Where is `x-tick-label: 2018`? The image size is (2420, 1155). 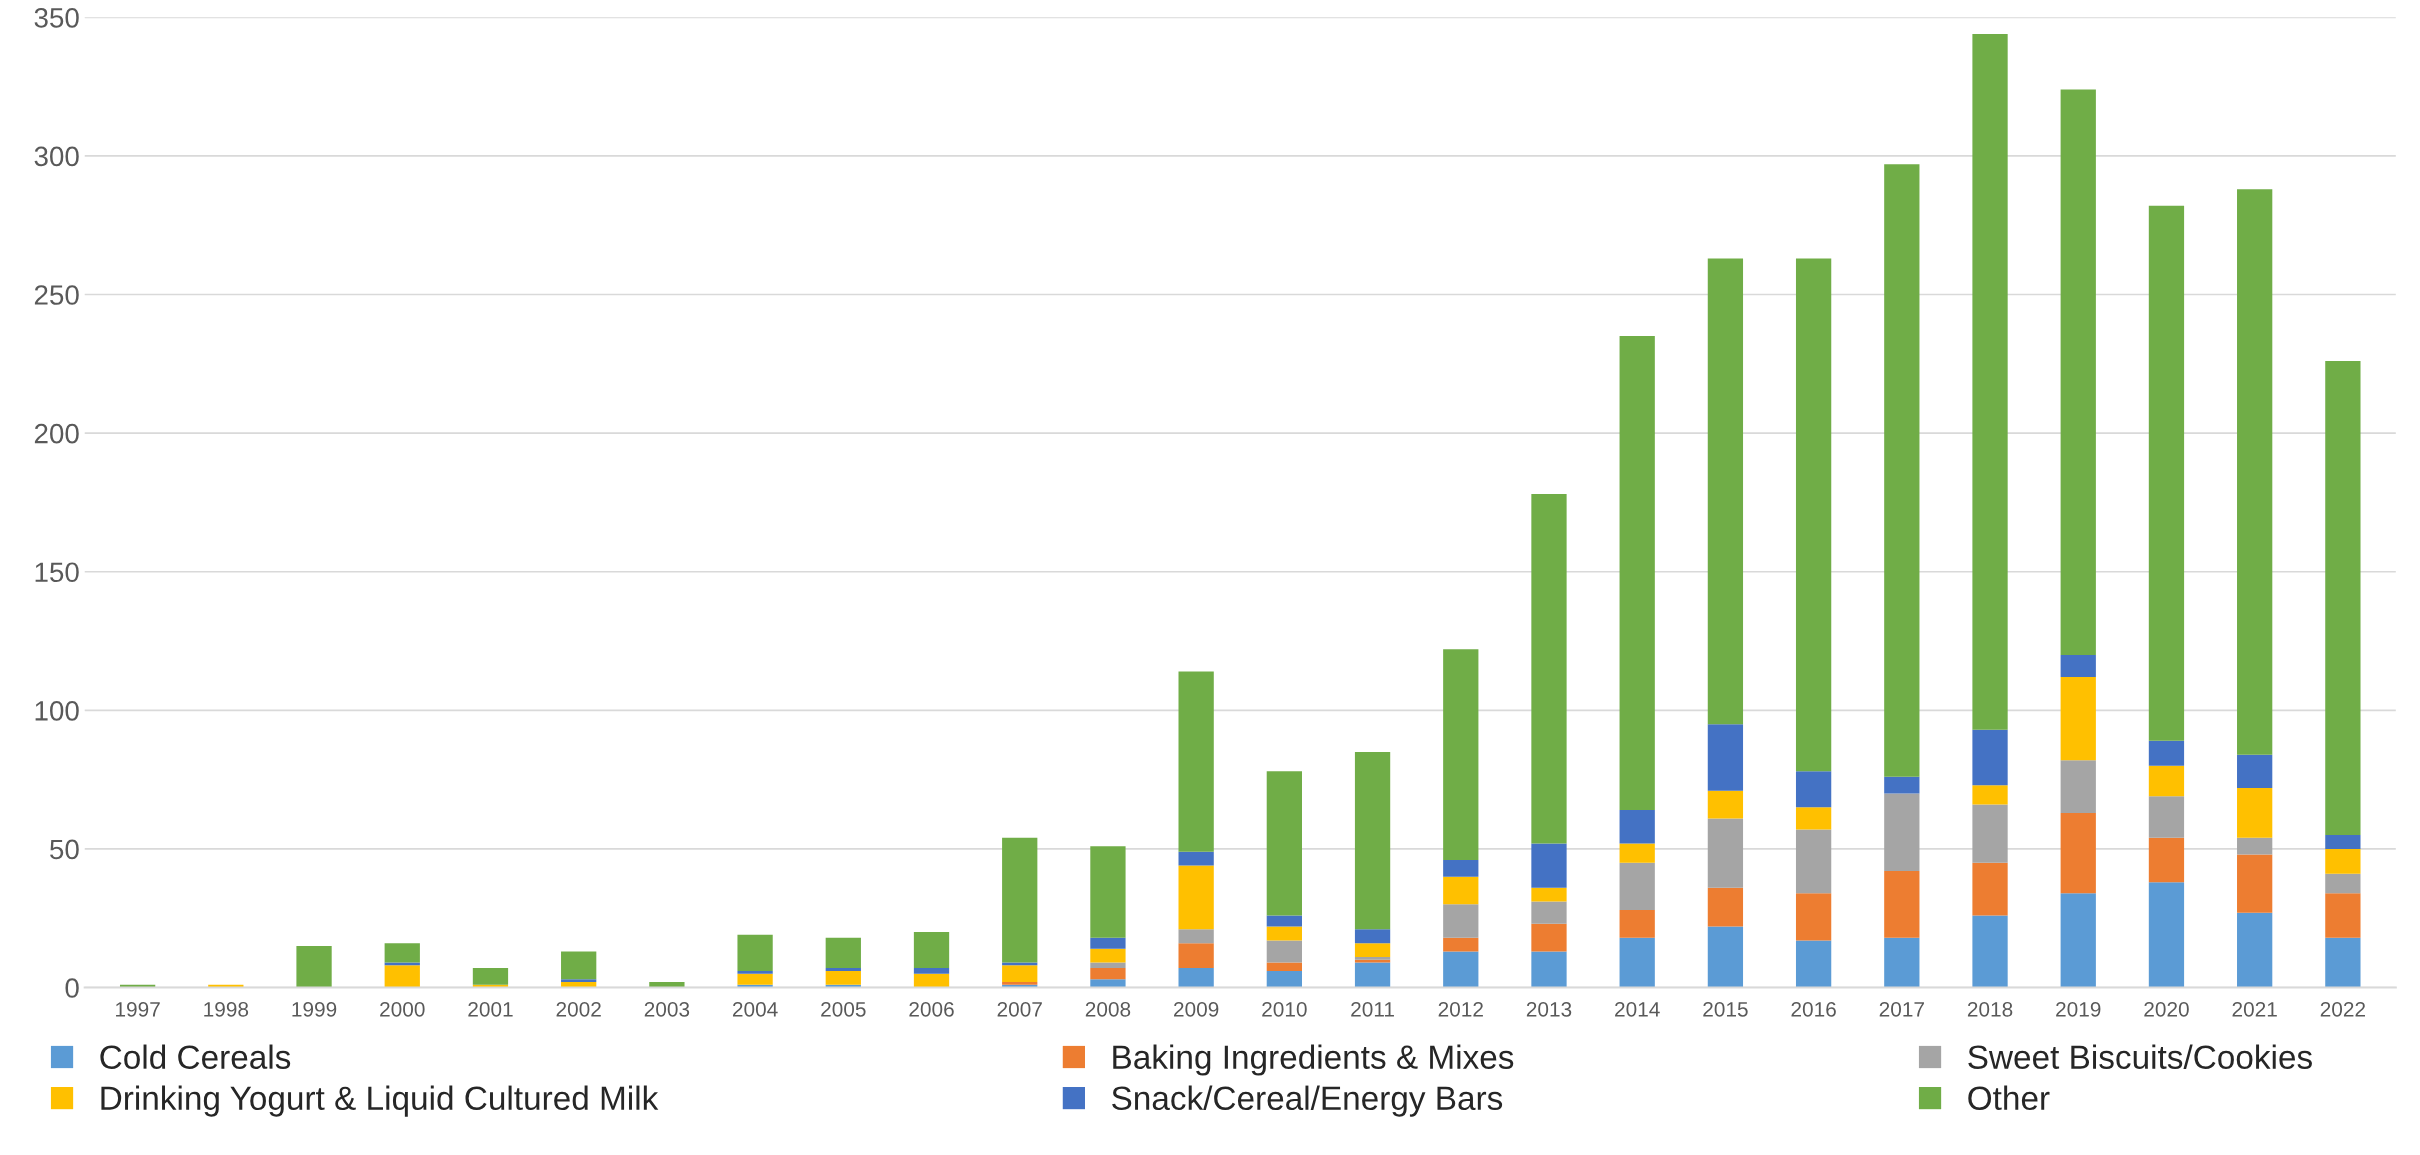
x-tick-label: 2018 is located at coordinates (1990, 1009).